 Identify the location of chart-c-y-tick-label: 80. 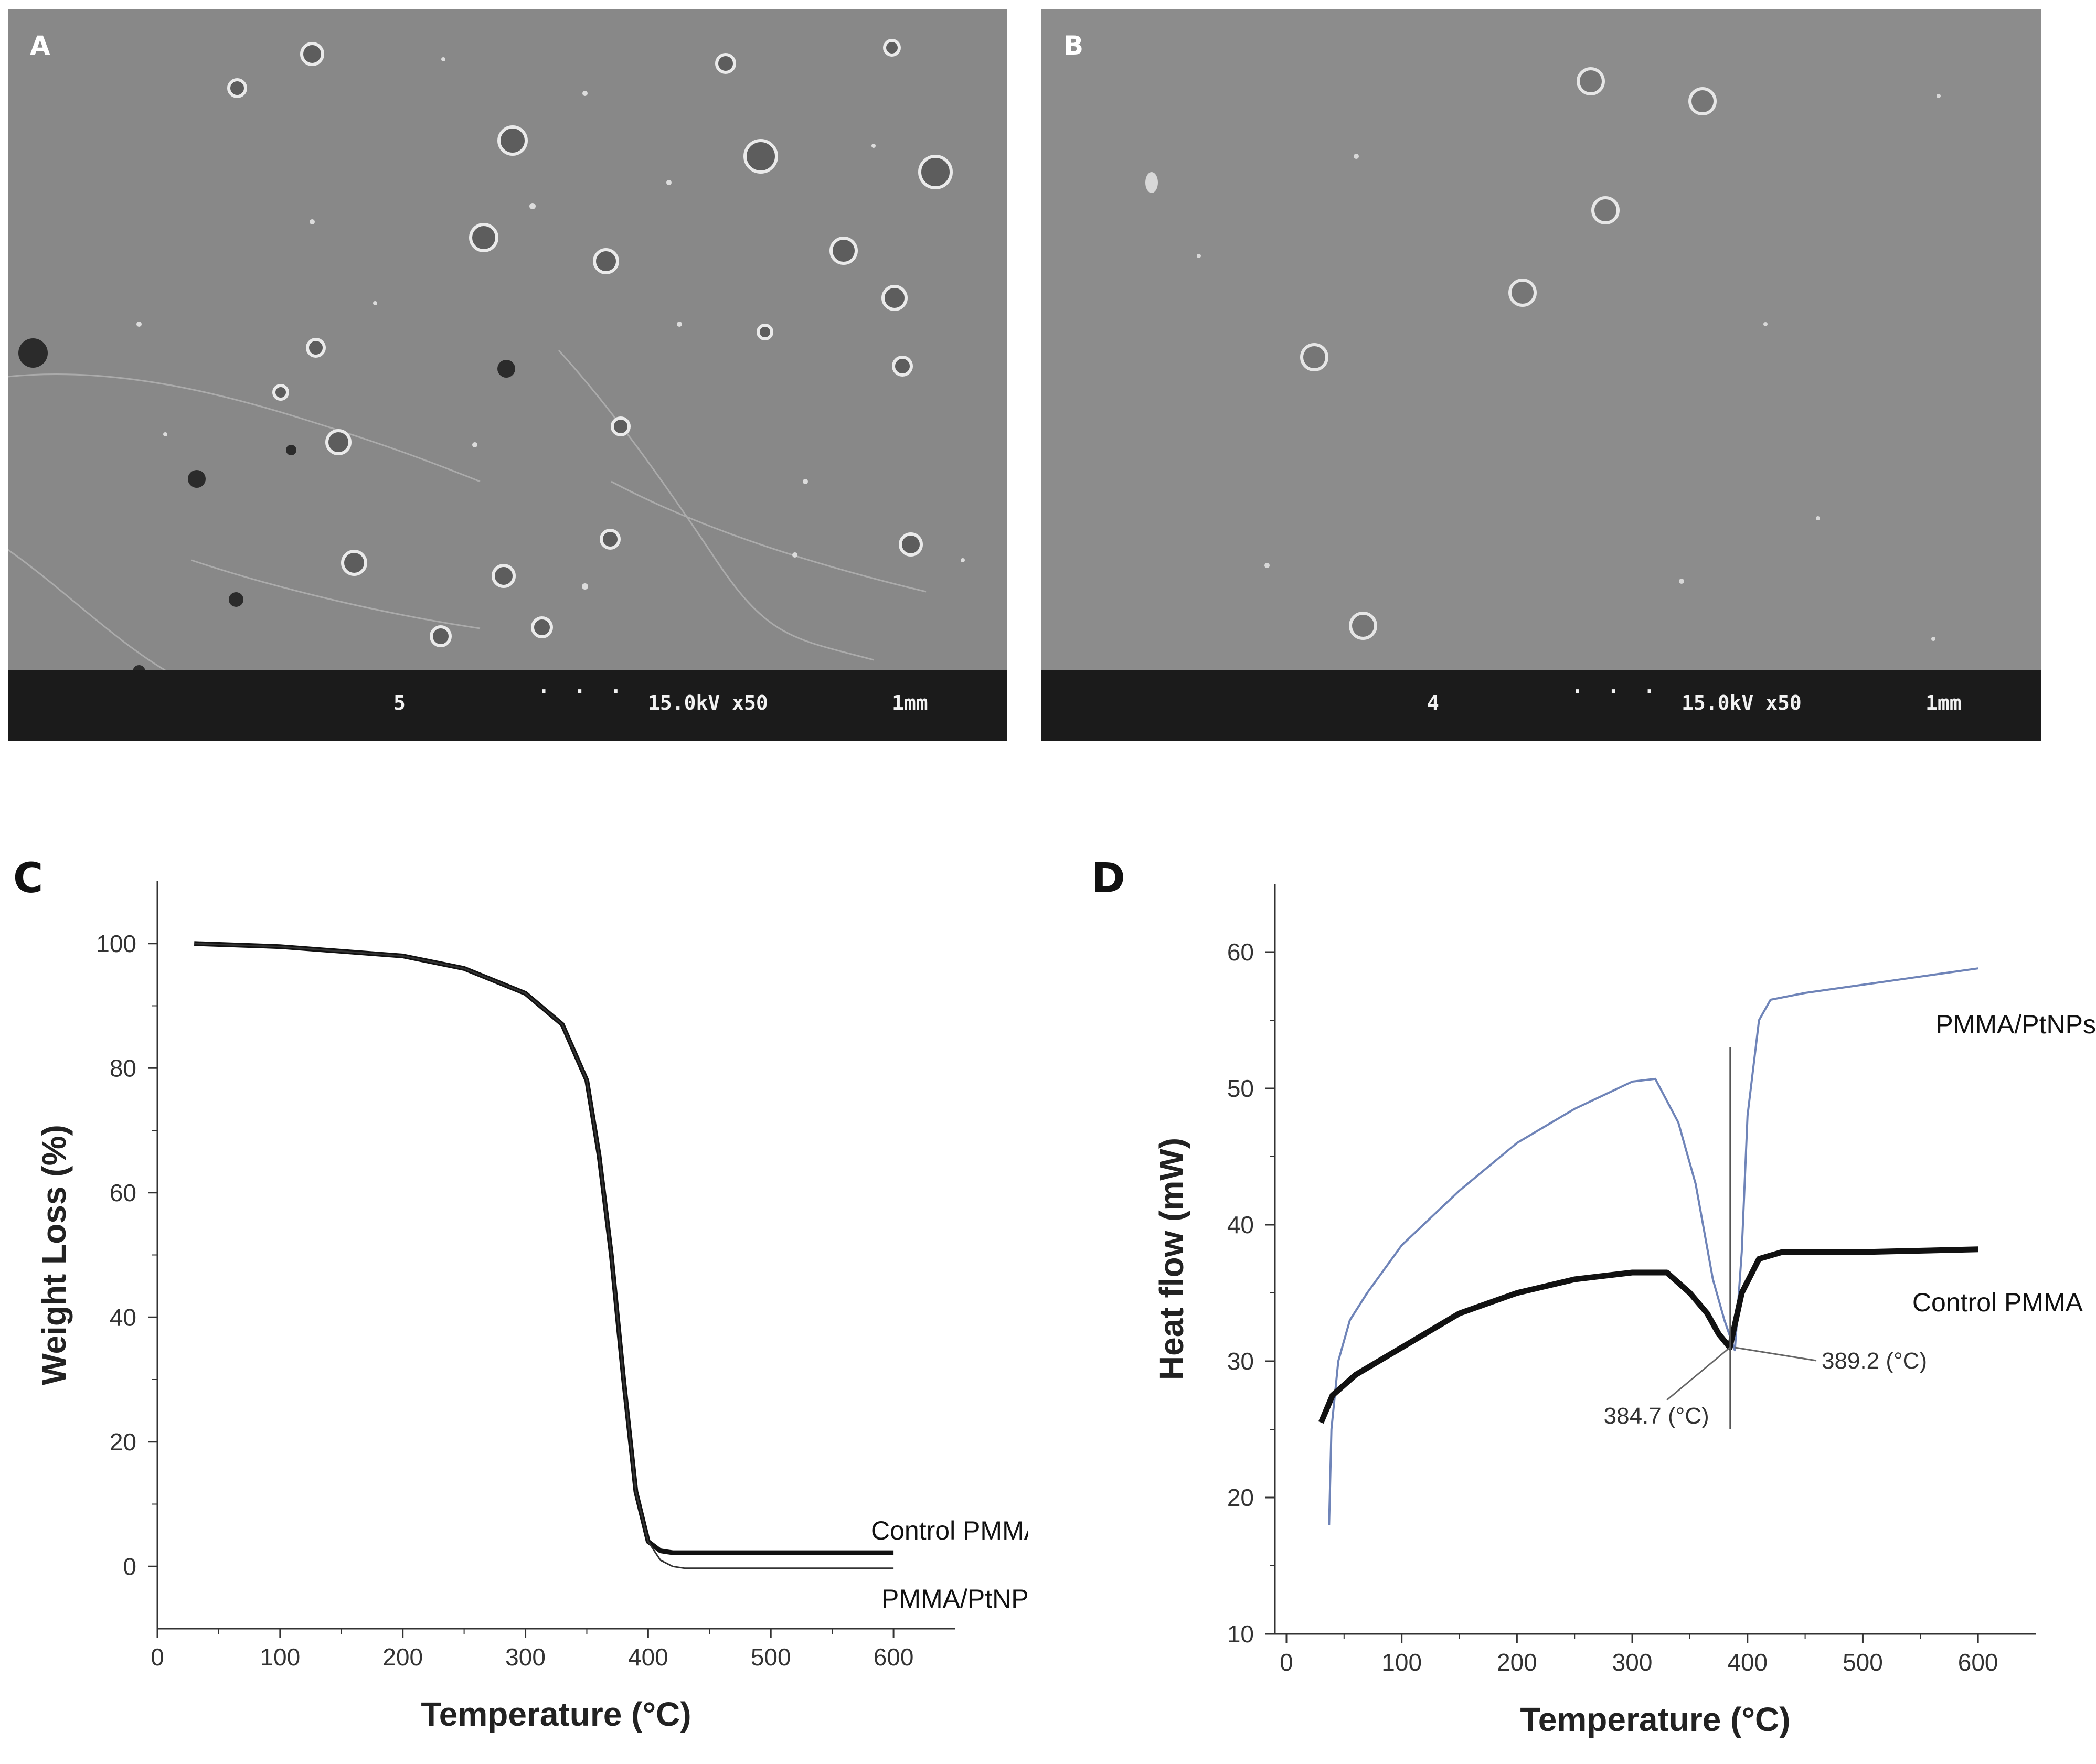
(123, 1068).